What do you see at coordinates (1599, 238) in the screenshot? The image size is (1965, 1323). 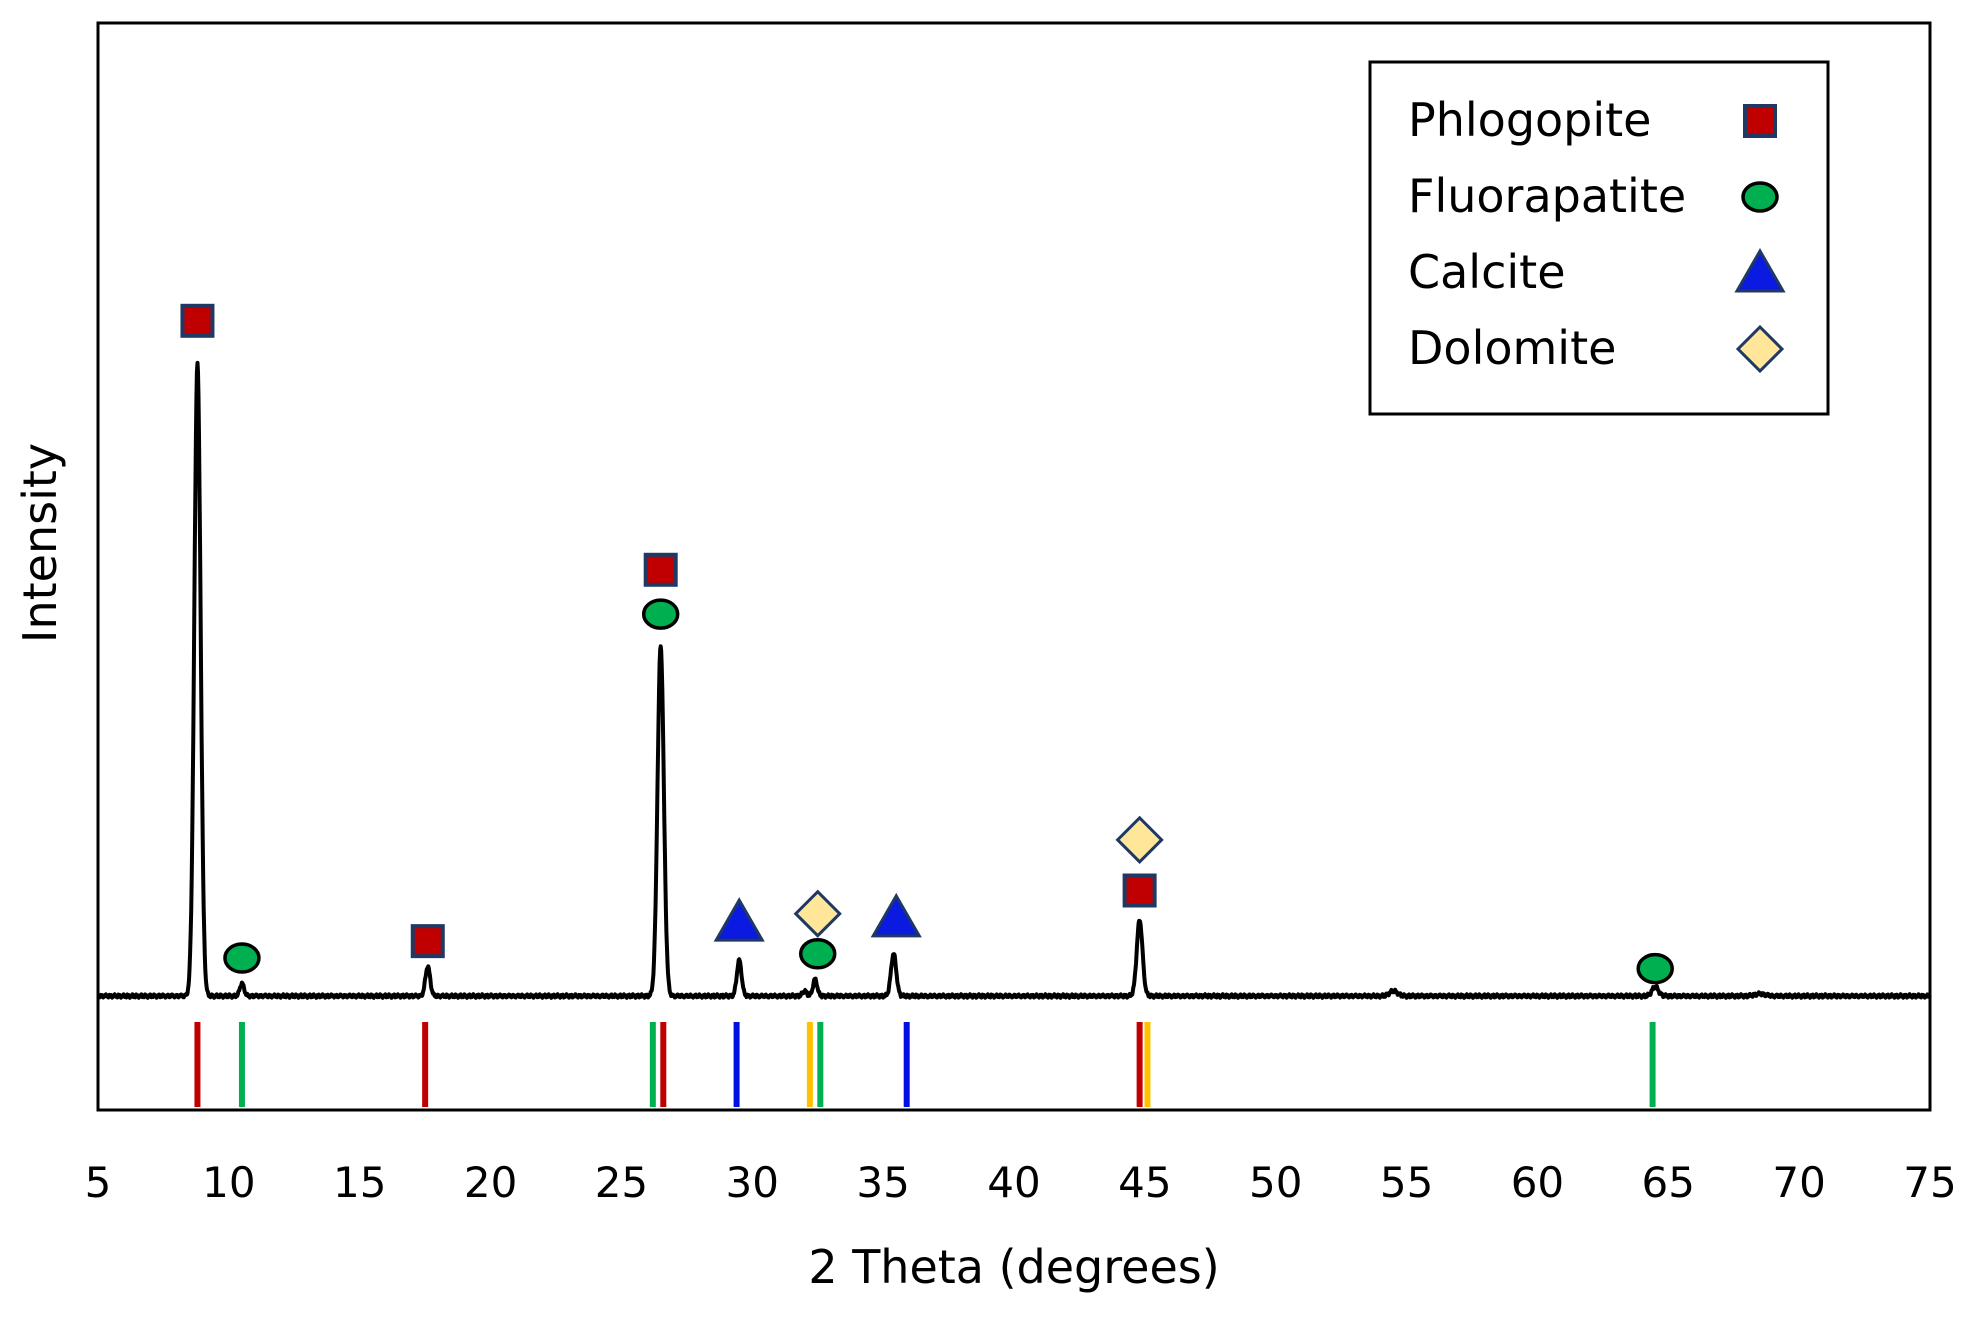 I see `legend: Phlogopite Fluorapatite Calcite Dolomite` at bounding box center [1599, 238].